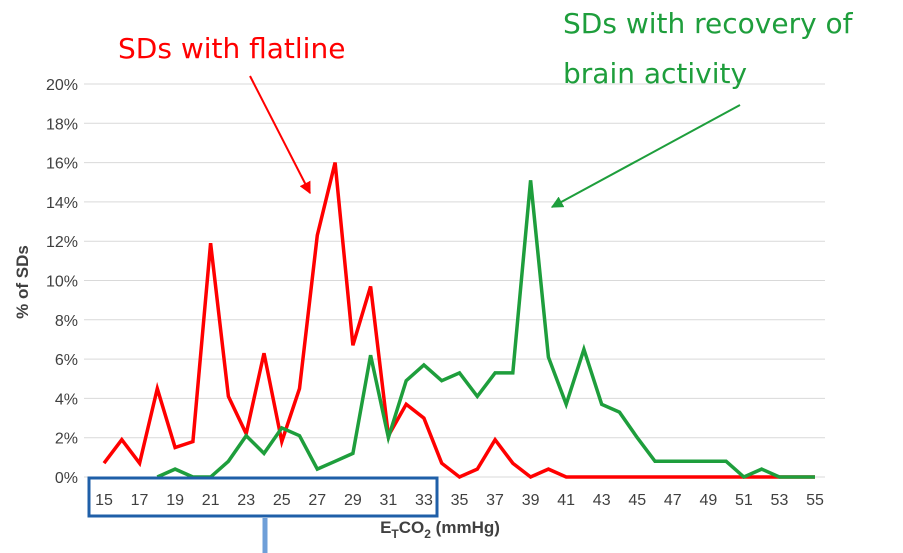  What do you see at coordinates (780, 500) in the screenshot?
I see `x-tick-label: 53` at bounding box center [780, 500].